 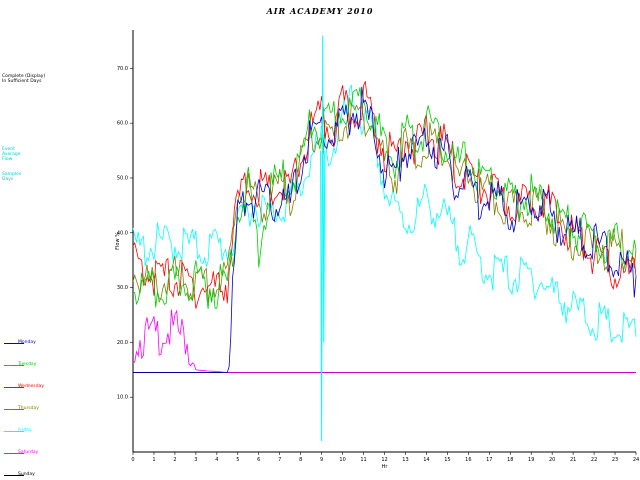 I want to click on x-tick-label: 7, so click(x=279, y=460).